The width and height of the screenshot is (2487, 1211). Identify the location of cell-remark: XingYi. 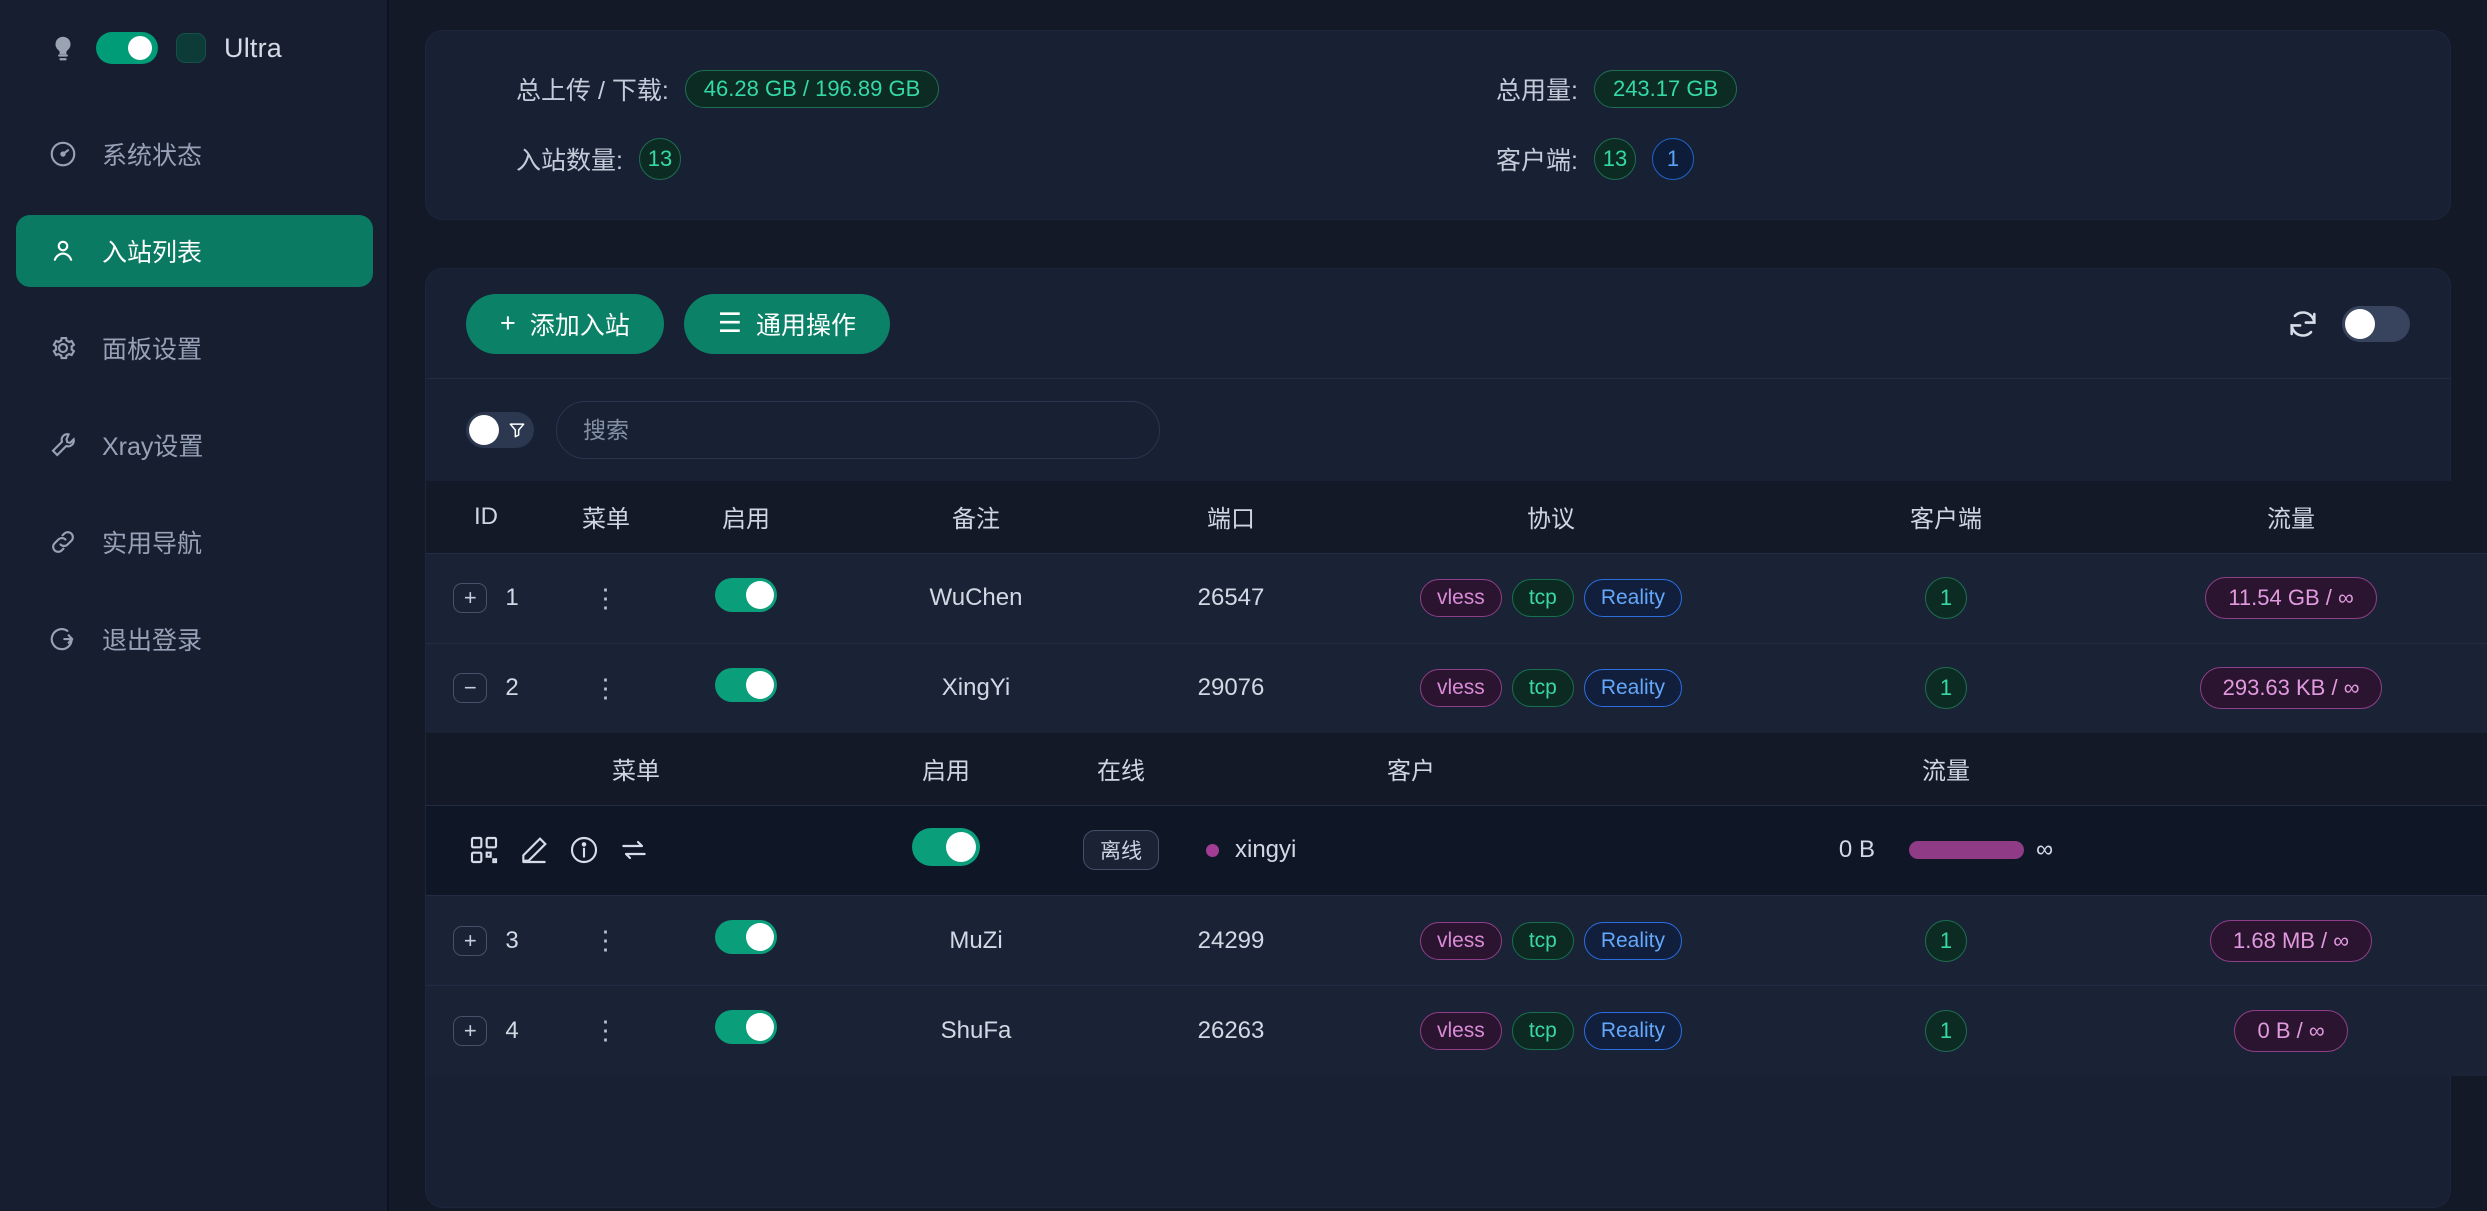
(976, 687).